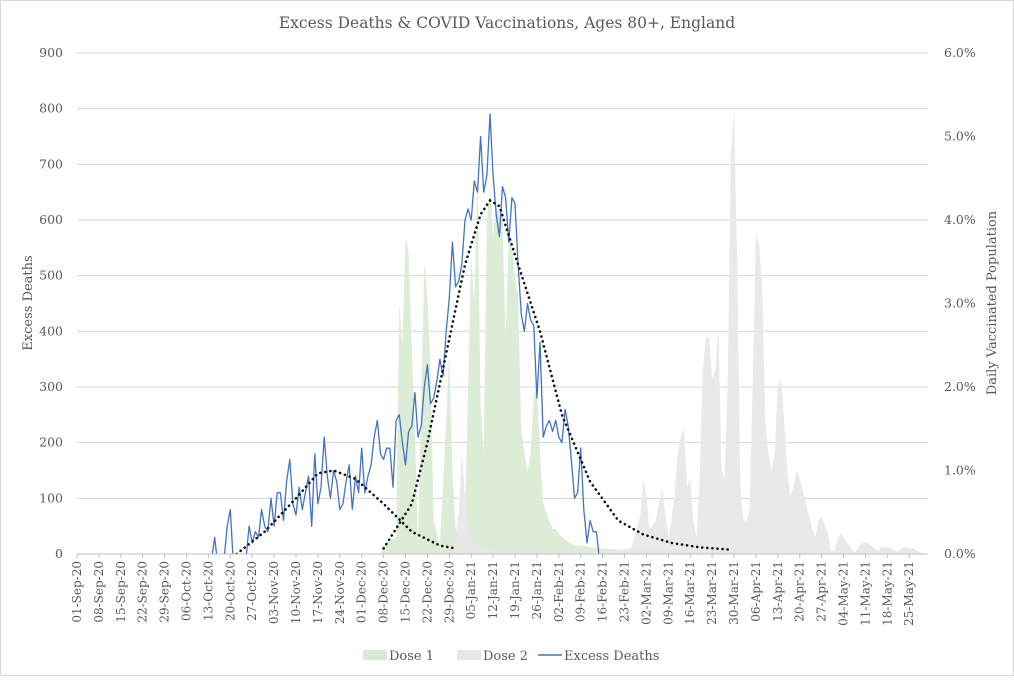 The height and width of the screenshot is (680, 1014). What do you see at coordinates (362, 592) in the screenshot?
I see `x-tick-label: 01-Dec-20` at bounding box center [362, 592].